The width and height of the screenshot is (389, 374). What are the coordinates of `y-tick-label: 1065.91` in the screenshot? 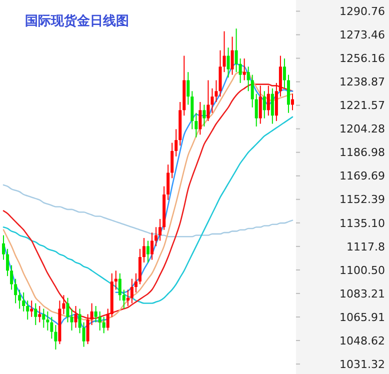 It's located at (362, 317).